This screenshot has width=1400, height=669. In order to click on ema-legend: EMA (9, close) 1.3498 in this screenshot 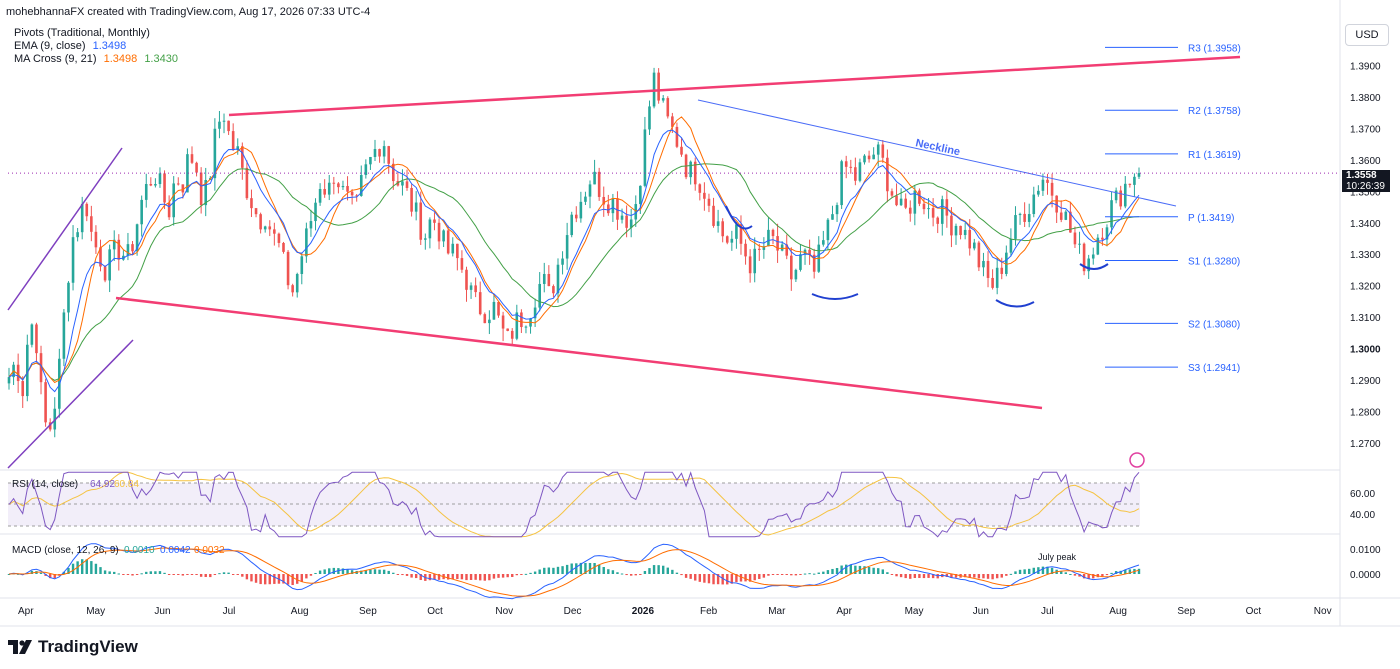, I will do `click(72, 46)`.